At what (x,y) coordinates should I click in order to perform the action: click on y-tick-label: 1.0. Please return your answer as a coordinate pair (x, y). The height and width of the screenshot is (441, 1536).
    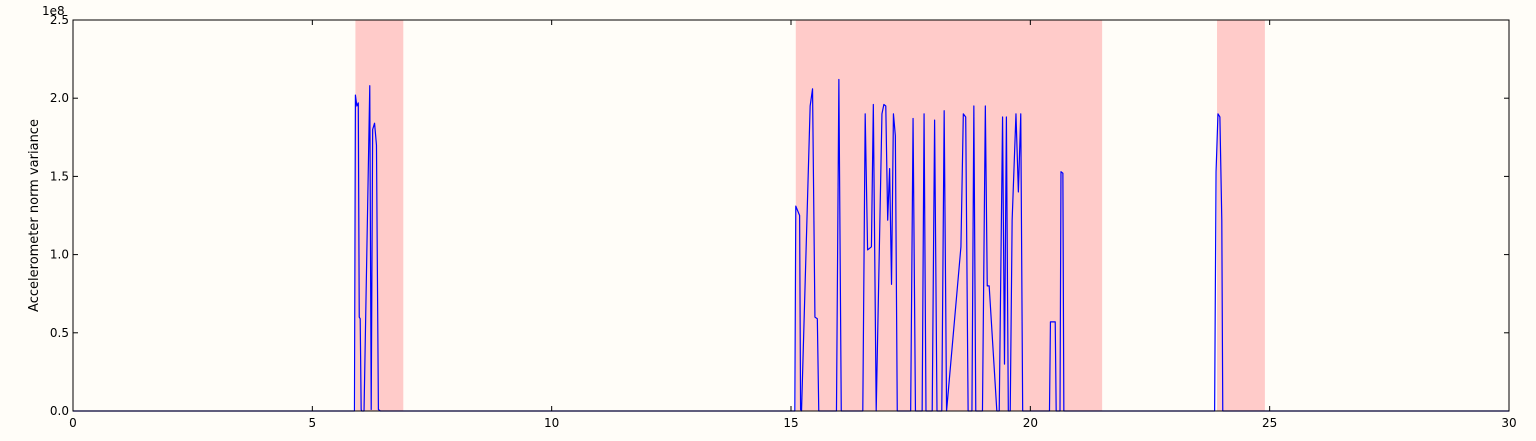
    Looking at the image, I should click on (59, 255).